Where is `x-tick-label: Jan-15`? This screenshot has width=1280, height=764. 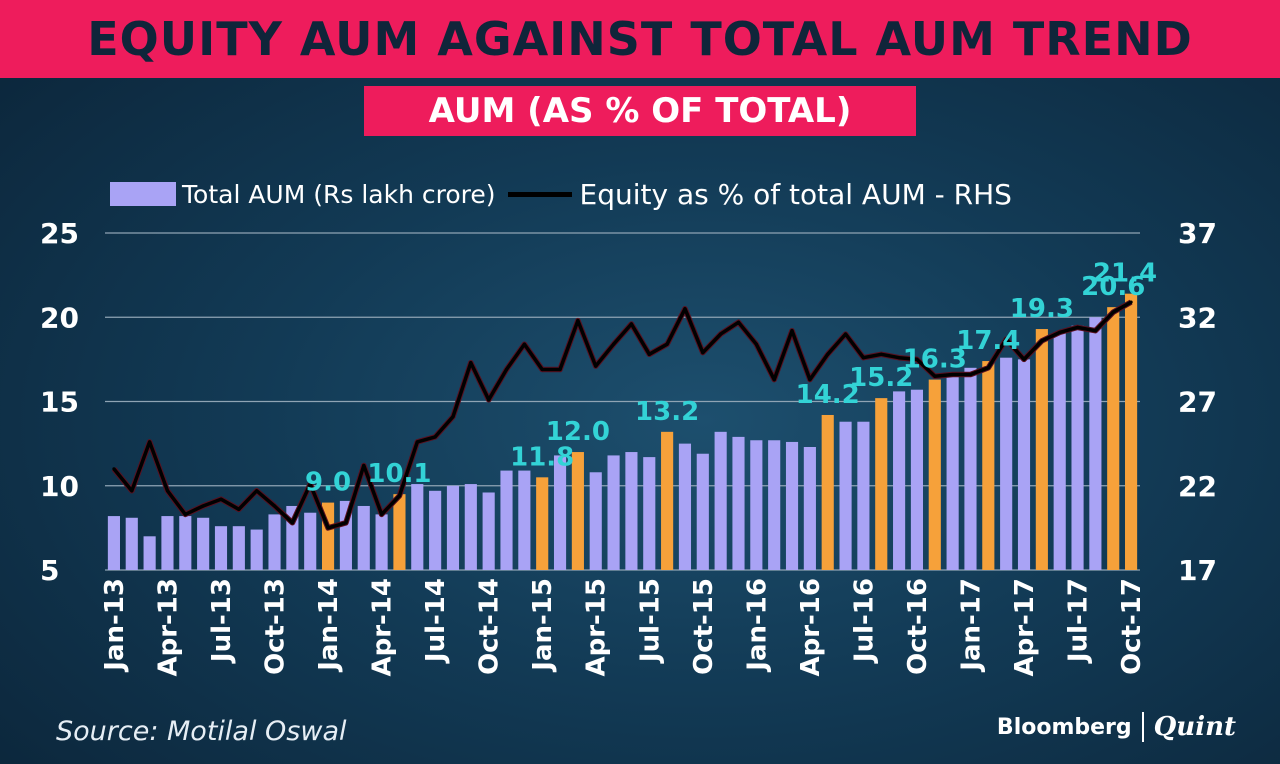 x-tick-label: Jan-15 is located at coordinates (543, 625).